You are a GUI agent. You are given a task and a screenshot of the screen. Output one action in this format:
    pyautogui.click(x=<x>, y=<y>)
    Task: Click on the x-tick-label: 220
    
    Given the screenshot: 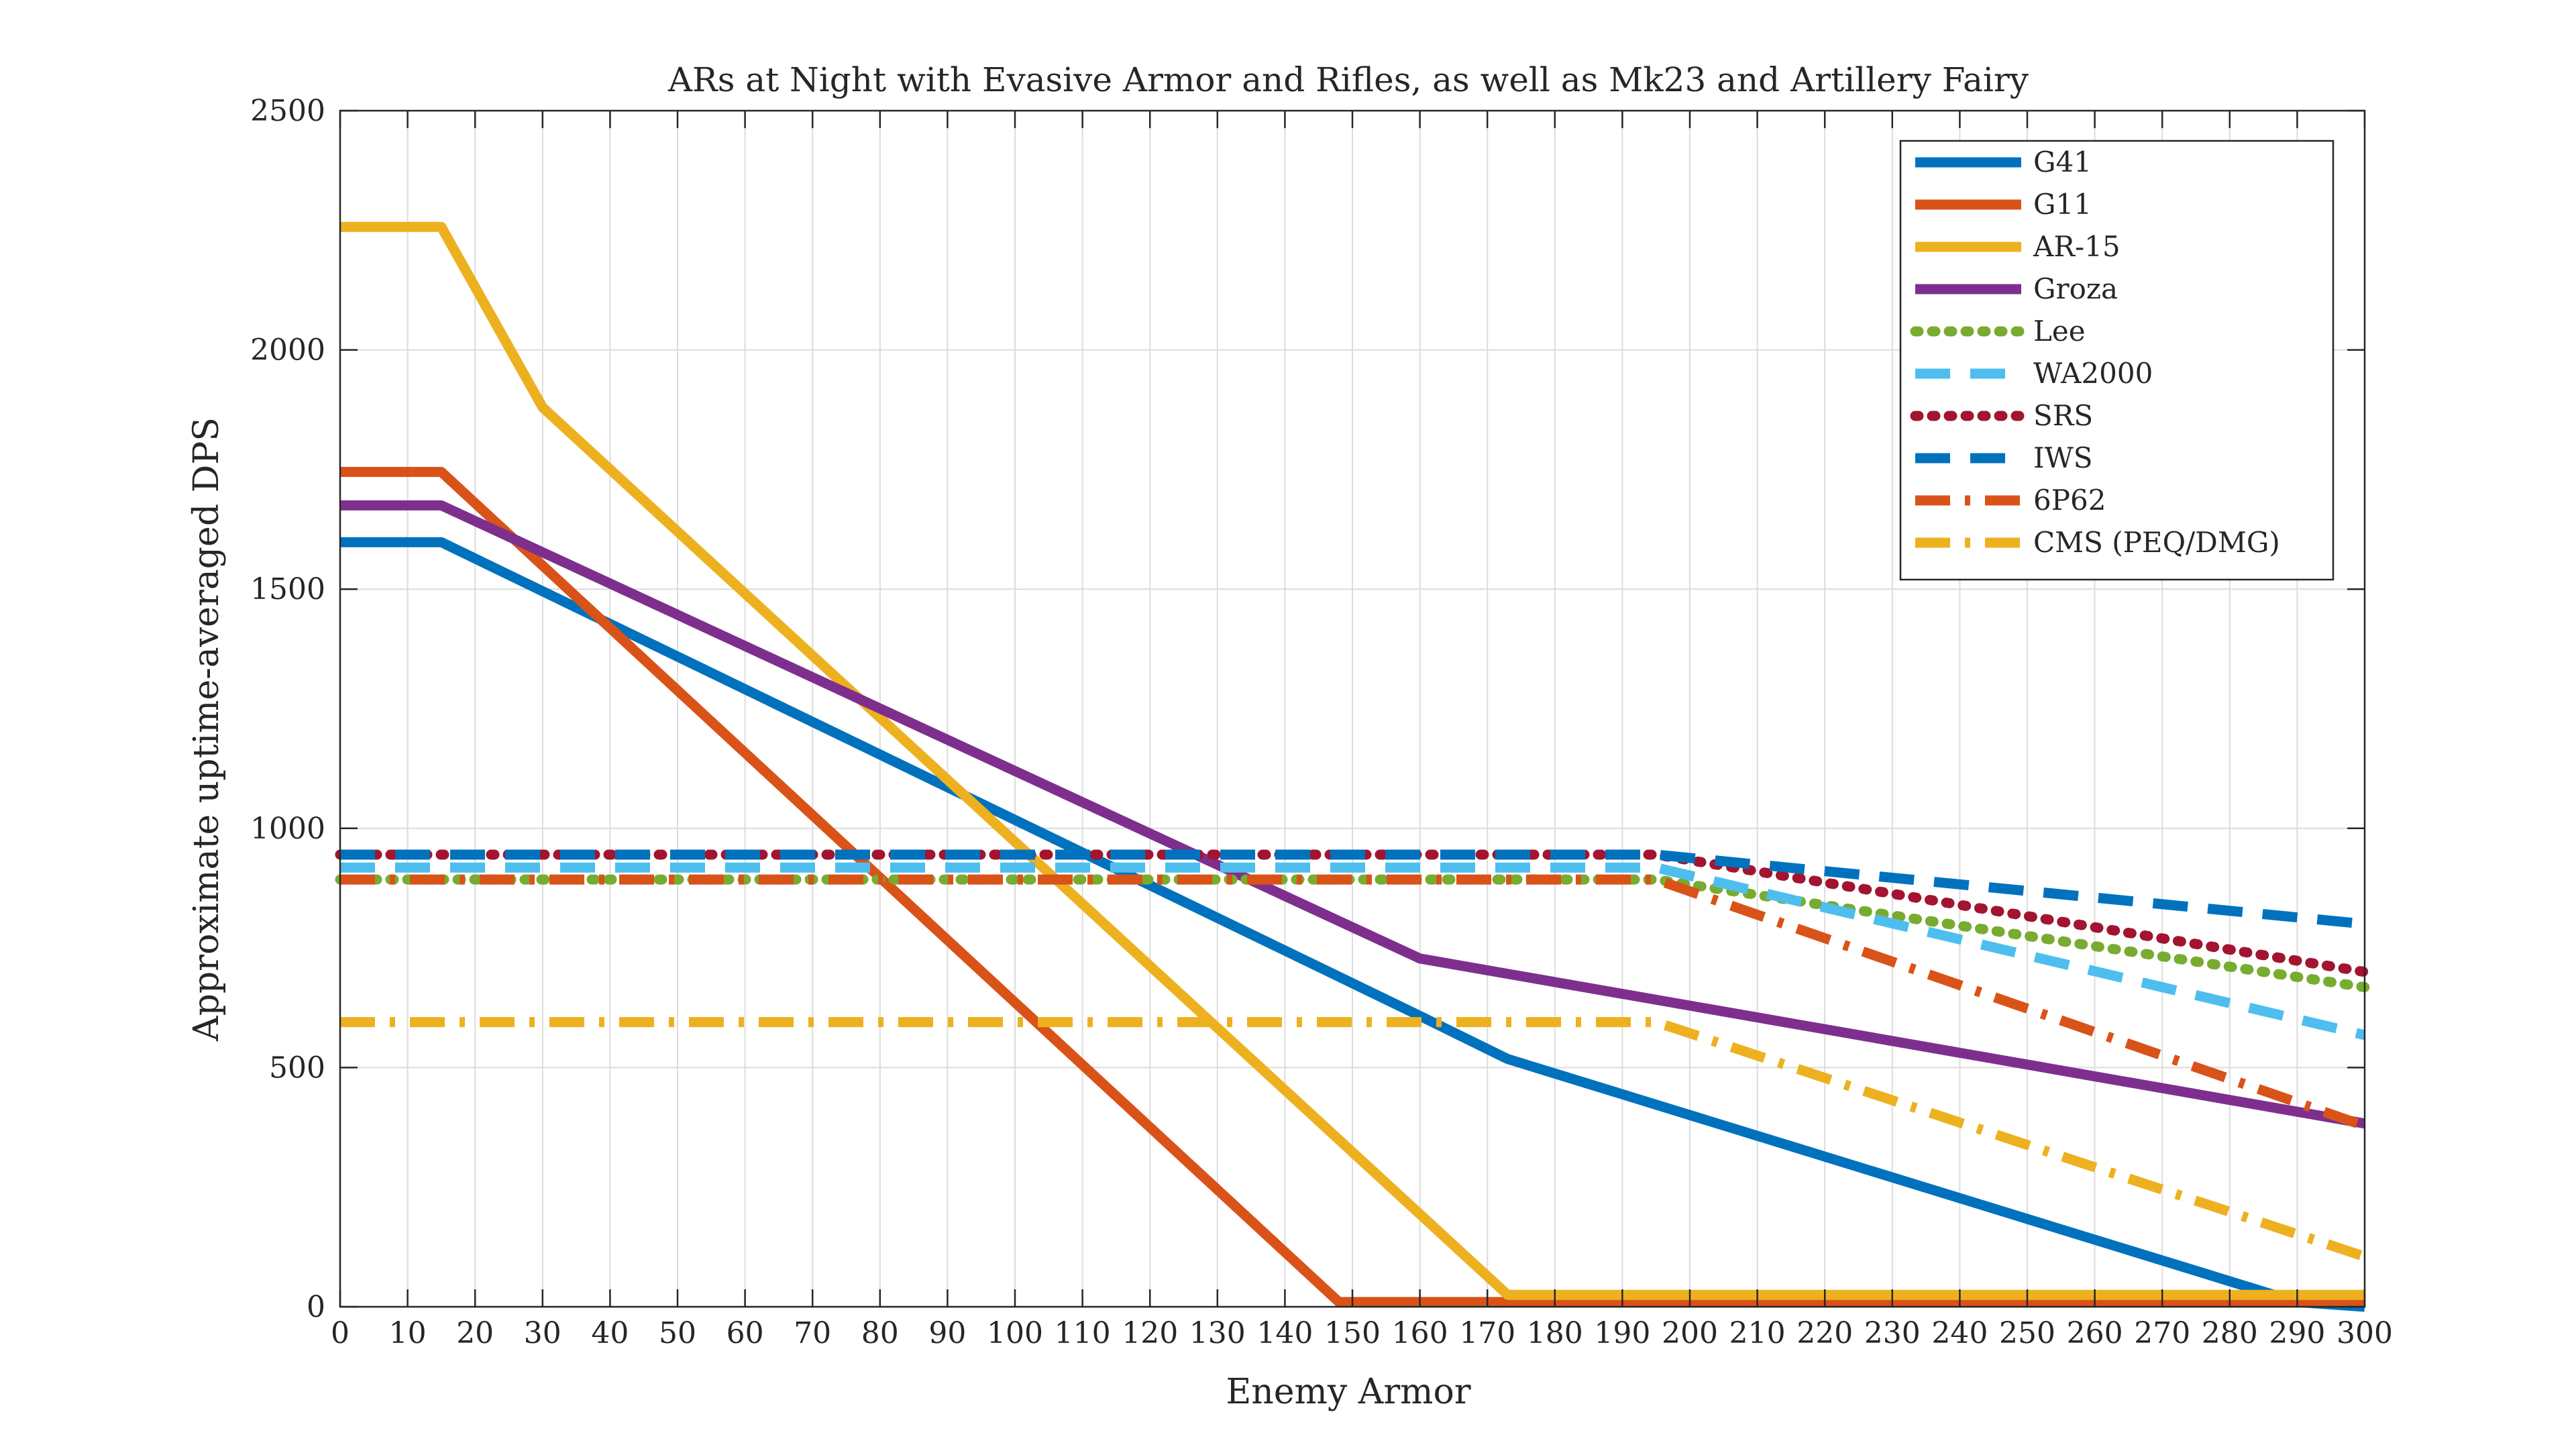 What is the action you would take?
    pyautogui.click(x=1824, y=1333)
    